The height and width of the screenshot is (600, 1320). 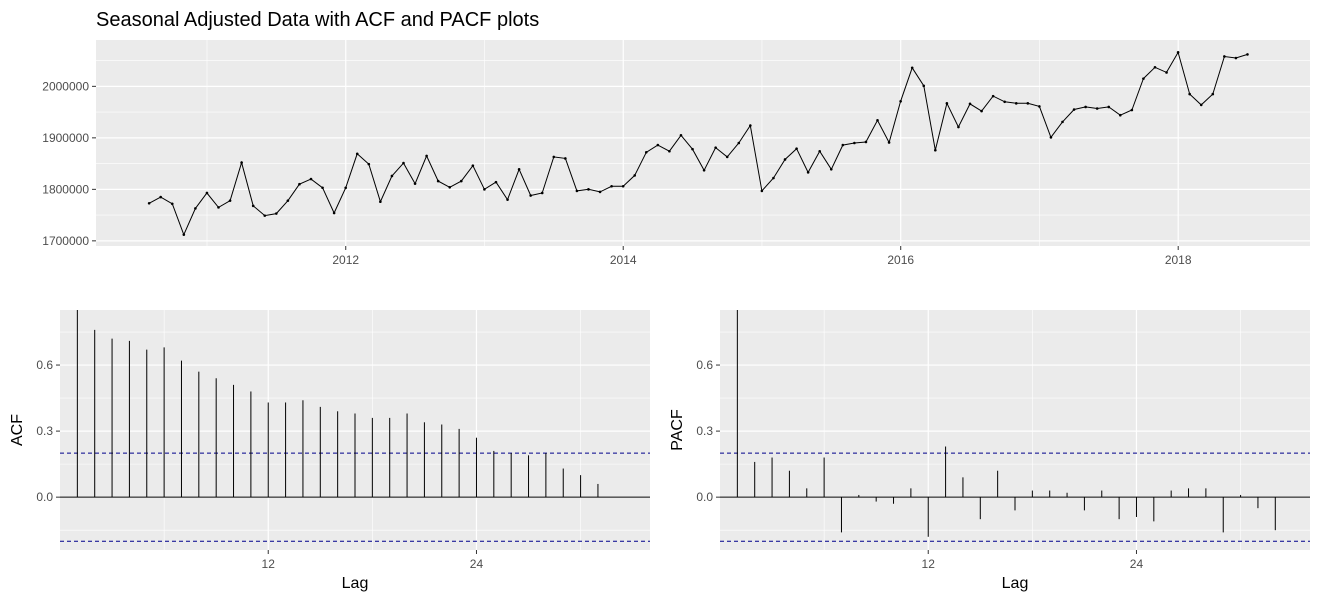 What do you see at coordinates (65, 86) in the screenshot?
I see `ts-y-tick-label: 2000000` at bounding box center [65, 86].